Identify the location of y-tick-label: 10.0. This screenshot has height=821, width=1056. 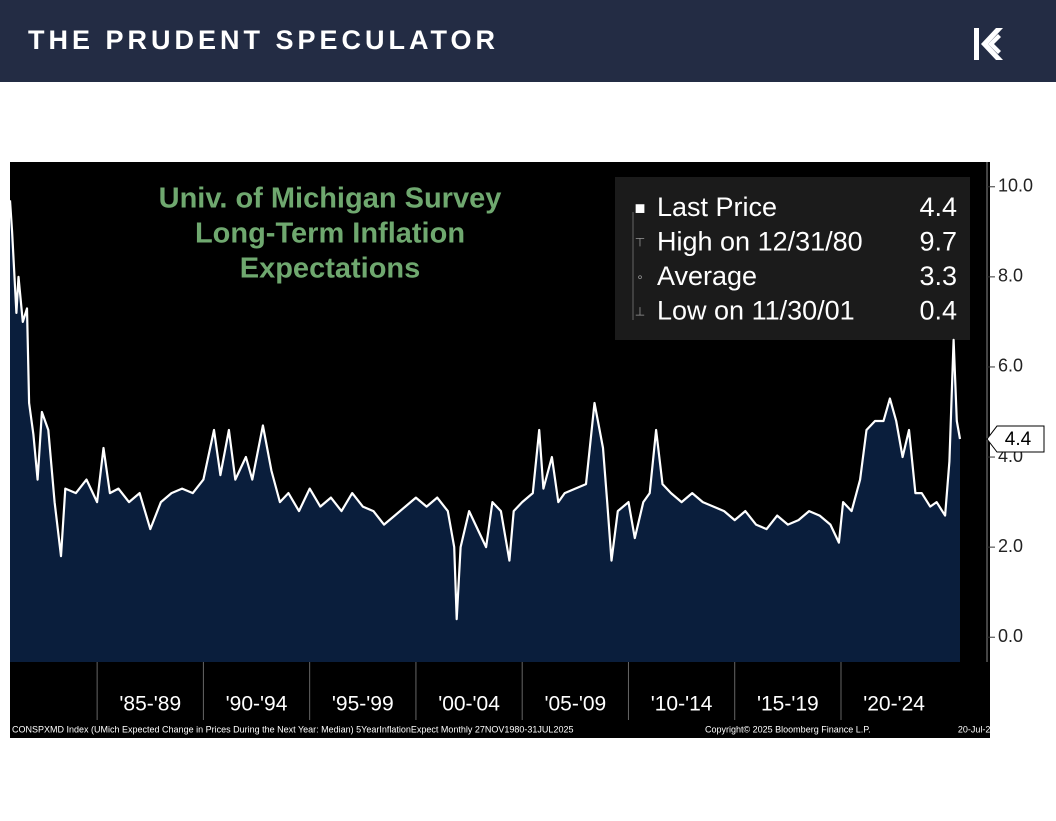
(1015, 186).